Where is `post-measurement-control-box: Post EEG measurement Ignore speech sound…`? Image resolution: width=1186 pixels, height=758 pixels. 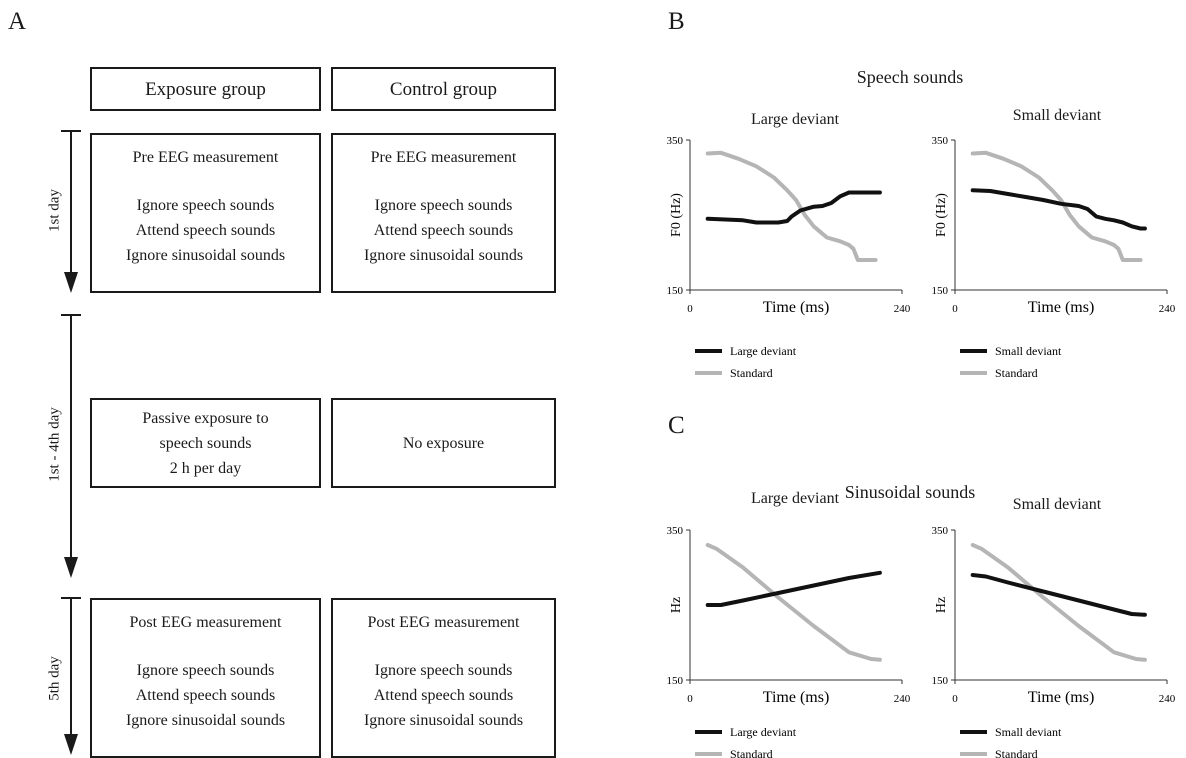
post-measurement-control-box: Post EEG measurement Ignore speech sound… is located at coordinates (443, 678).